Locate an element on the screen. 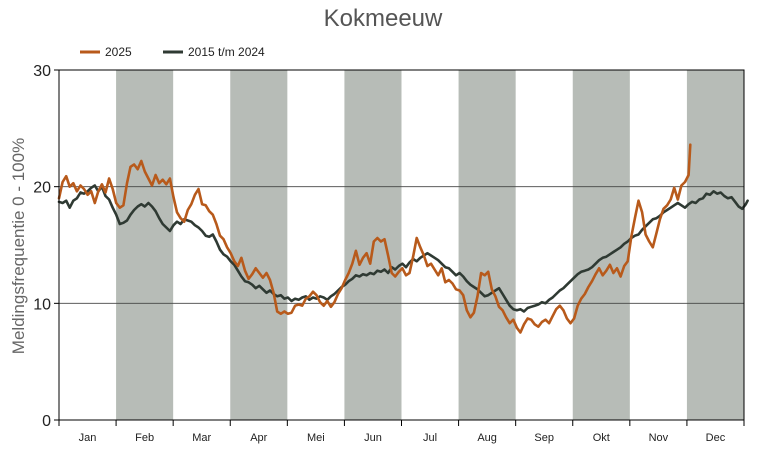  month-band-aug is located at coordinates (487, 245).